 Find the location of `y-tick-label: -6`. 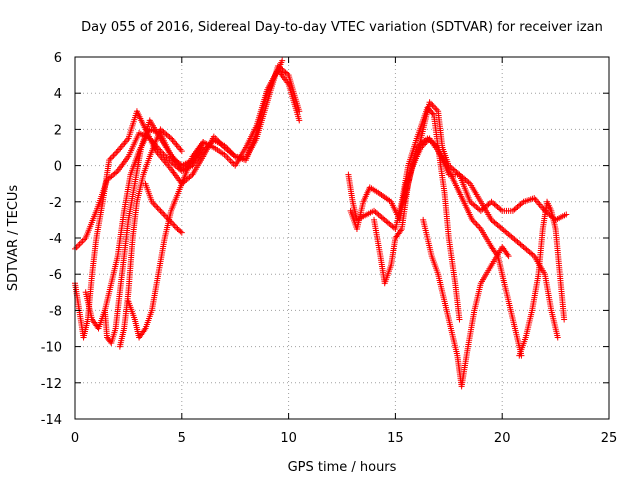

y-tick-label: -6 is located at coordinates (55, 275).